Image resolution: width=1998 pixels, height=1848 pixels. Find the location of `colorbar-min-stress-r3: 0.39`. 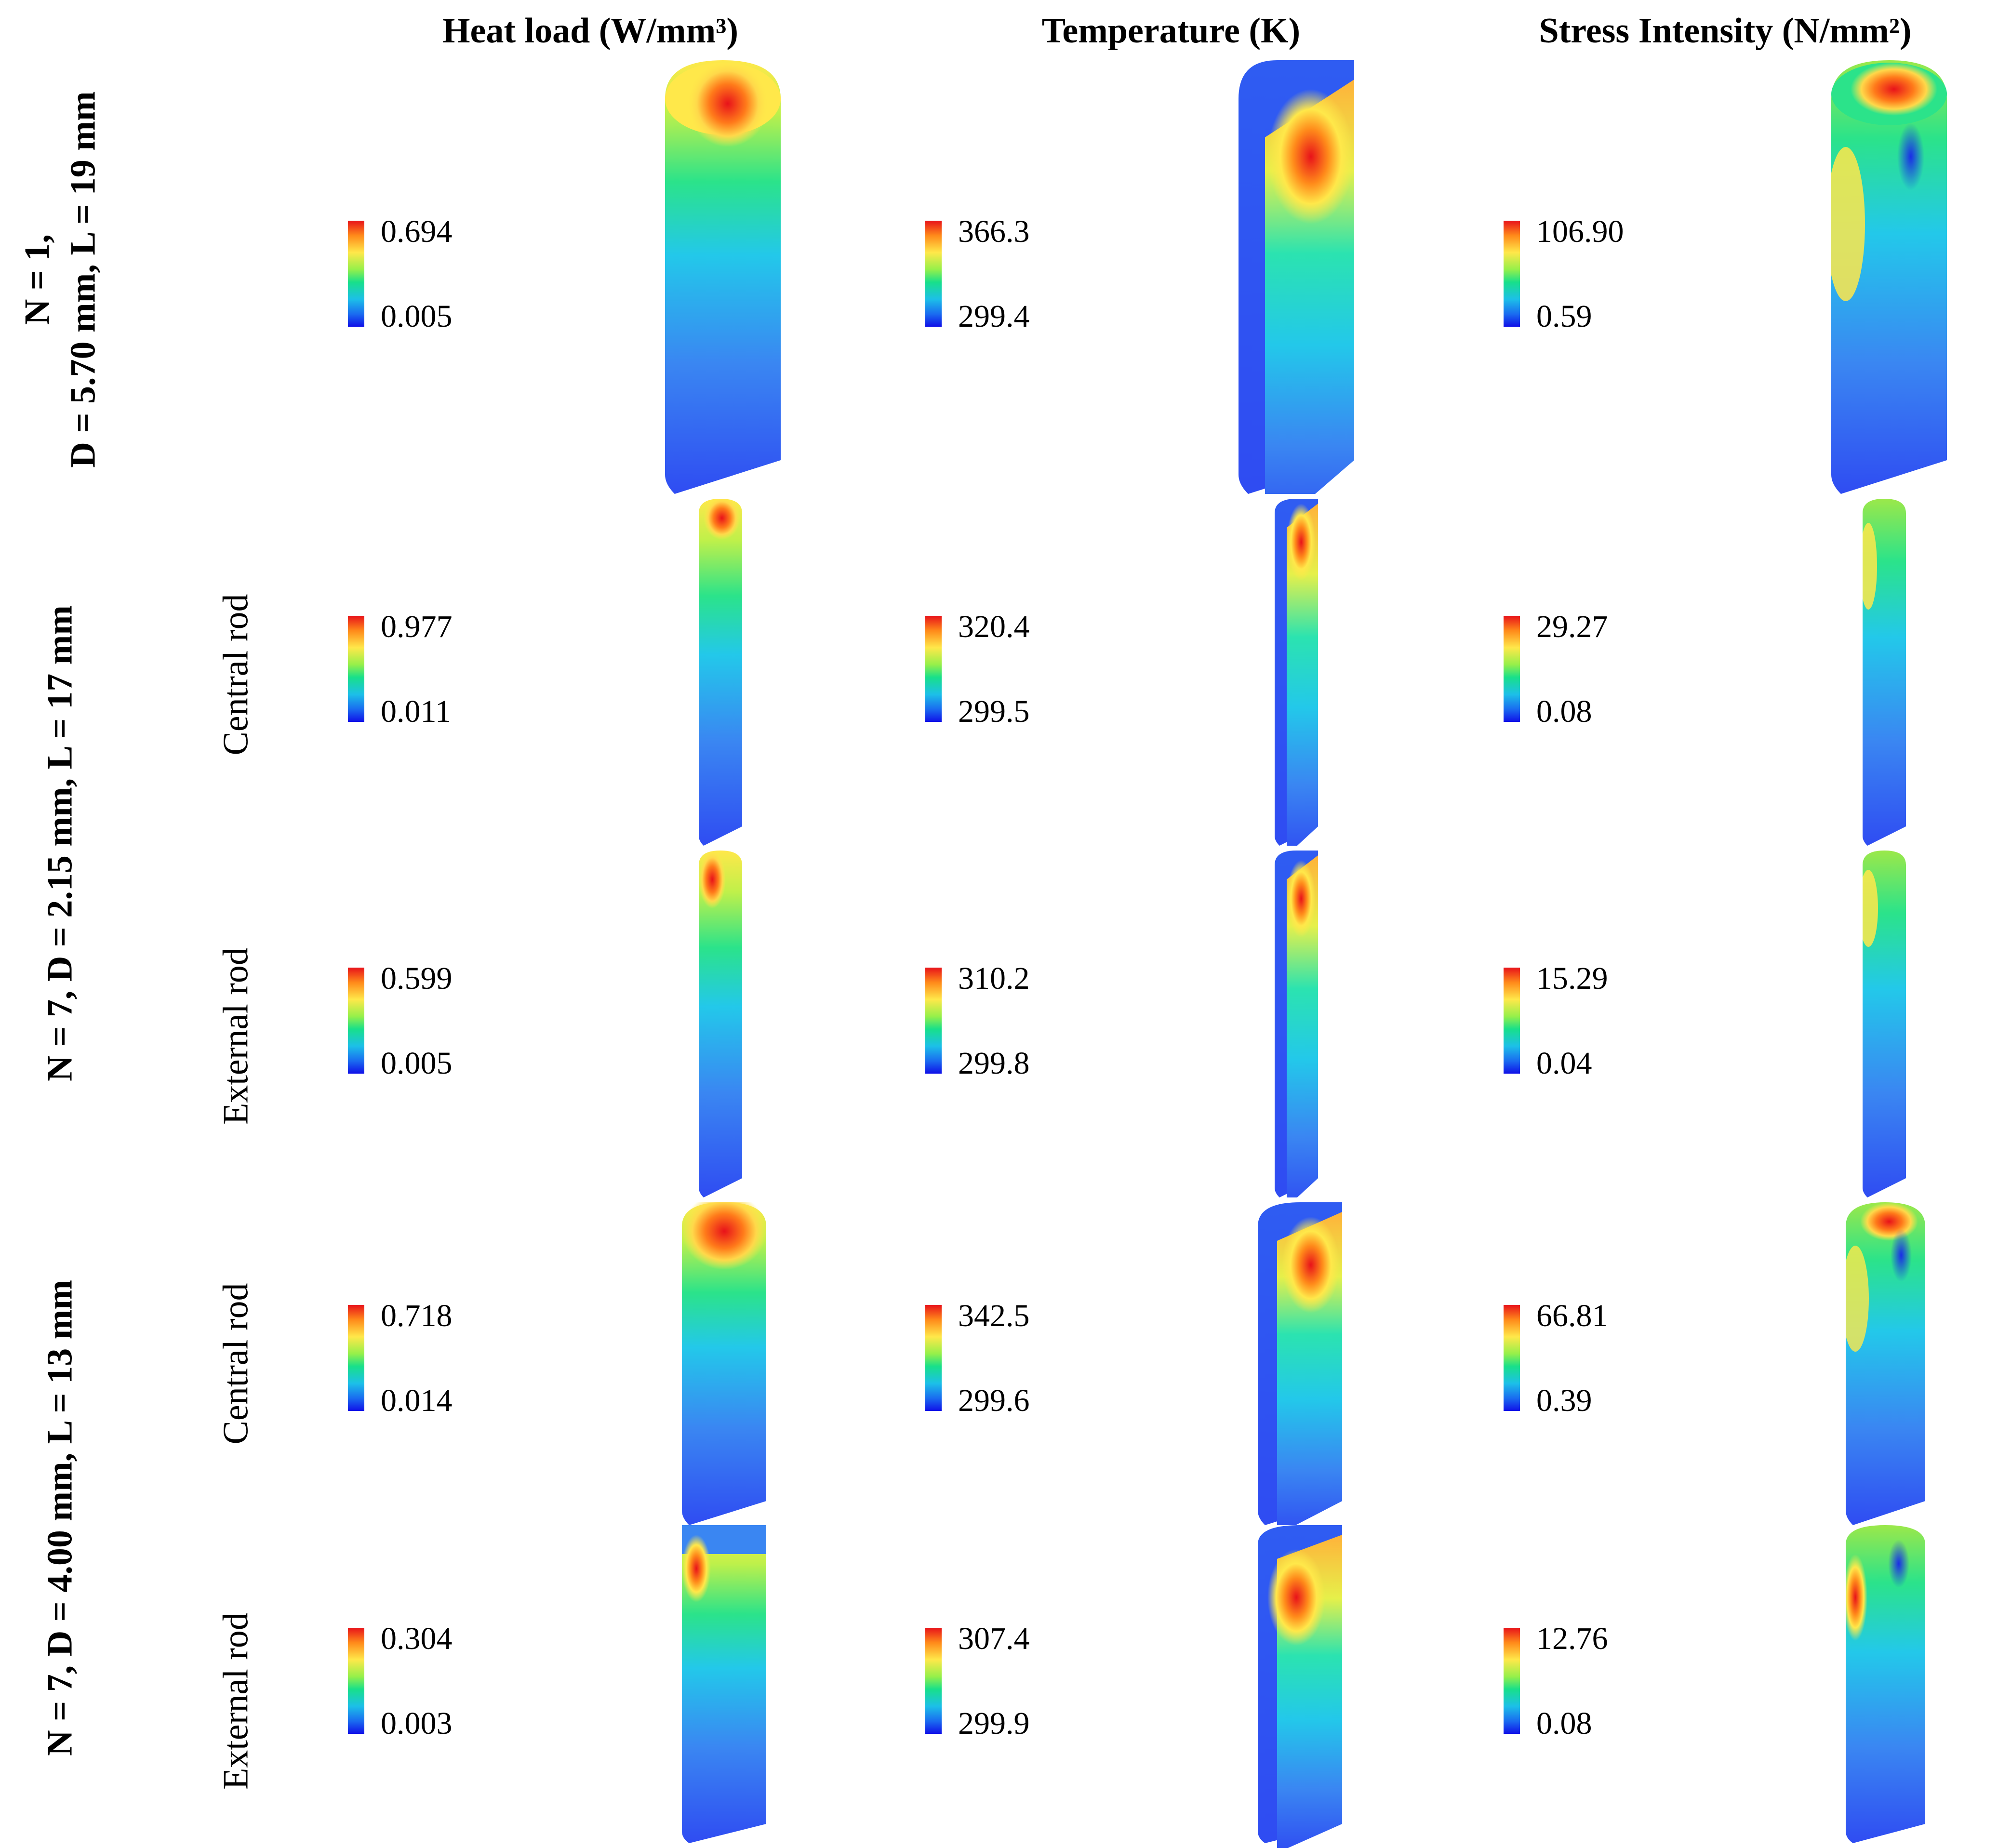

colorbar-min-stress-r3: 0.39 is located at coordinates (1564, 1400).